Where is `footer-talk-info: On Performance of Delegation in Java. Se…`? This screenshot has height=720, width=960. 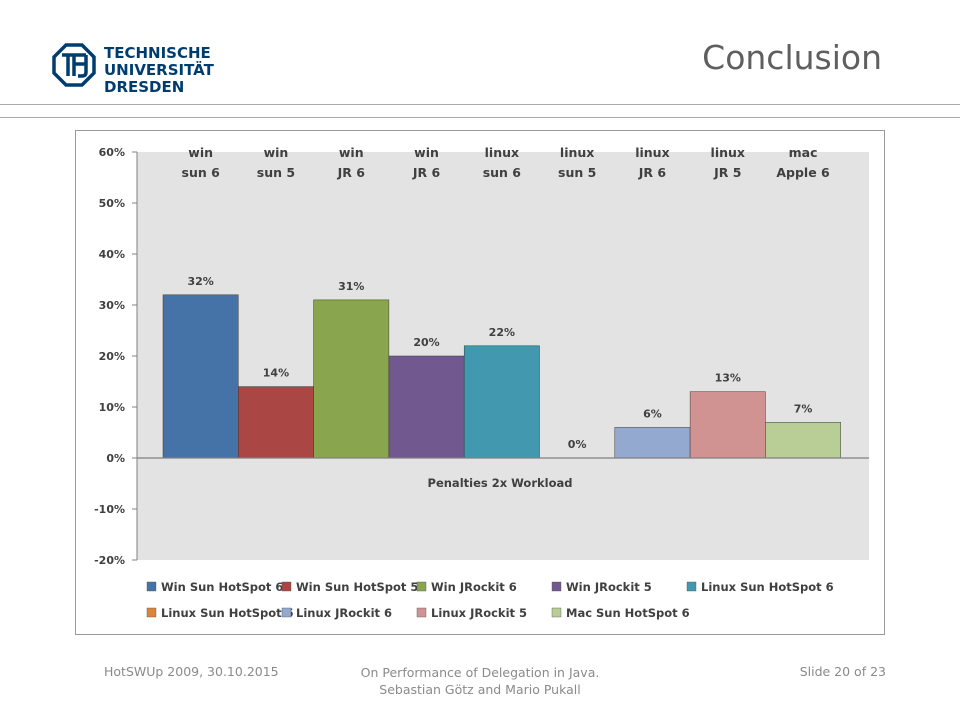
footer-talk-info: On Performance of Delegation in Java. Se… is located at coordinates (480, 681).